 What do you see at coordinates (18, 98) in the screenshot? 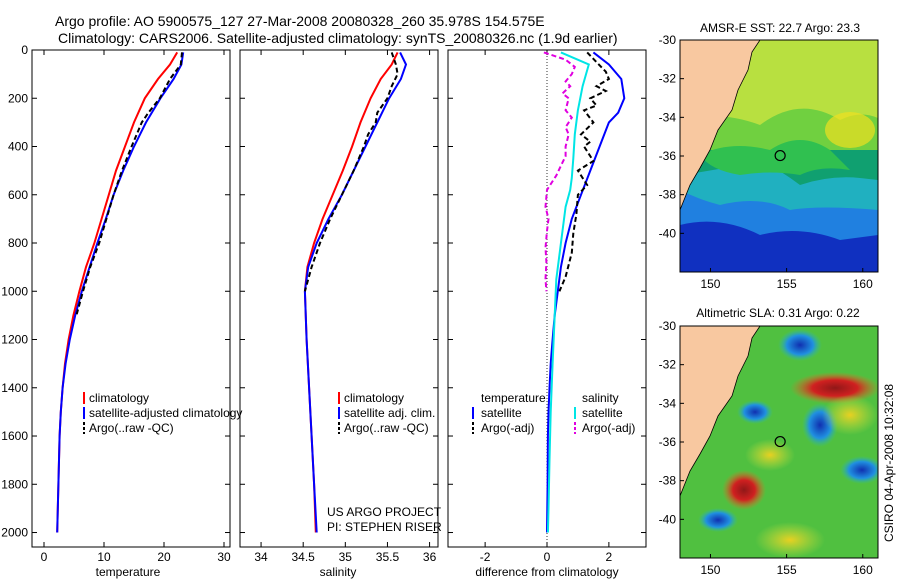
I see `y-tick-label: 200` at bounding box center [18, 98].